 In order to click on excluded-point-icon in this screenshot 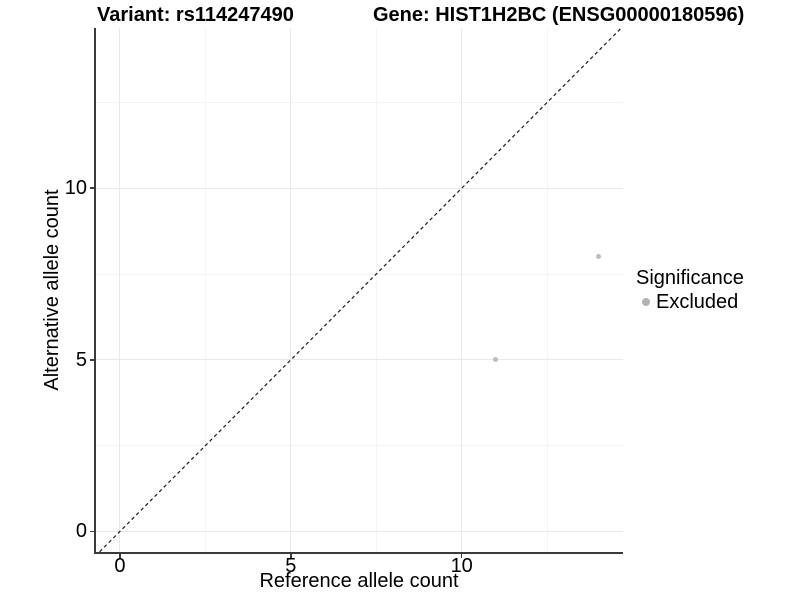, I will do `click(646, 302)`.